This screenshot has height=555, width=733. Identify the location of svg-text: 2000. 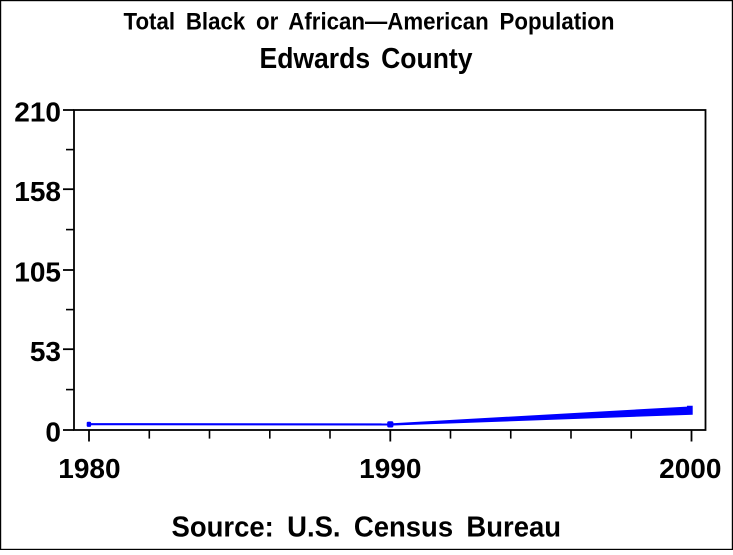
(690, 468).